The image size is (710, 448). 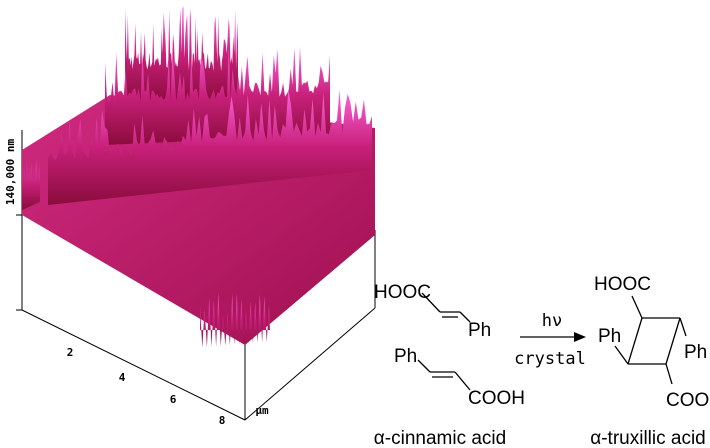 What do you see at coordinates (552, 321) in the screenshot?
I see `arrow-label-above: hν` at bounding box center [552, 321].